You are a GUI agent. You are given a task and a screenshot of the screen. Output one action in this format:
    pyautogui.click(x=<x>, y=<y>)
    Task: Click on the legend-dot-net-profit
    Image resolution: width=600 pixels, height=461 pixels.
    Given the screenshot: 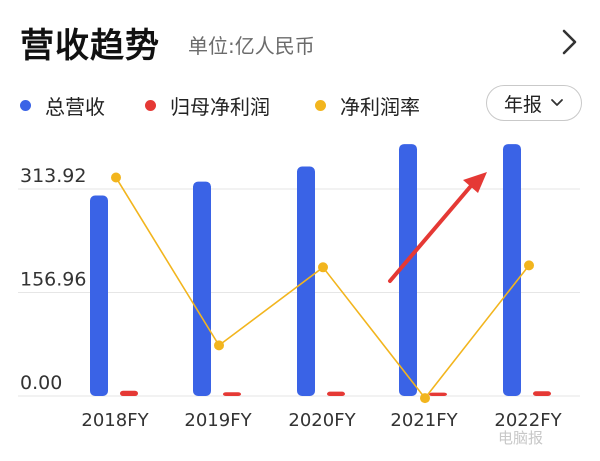 What is the action you would take?
    pyautogui.click(x=150, y=105)
    